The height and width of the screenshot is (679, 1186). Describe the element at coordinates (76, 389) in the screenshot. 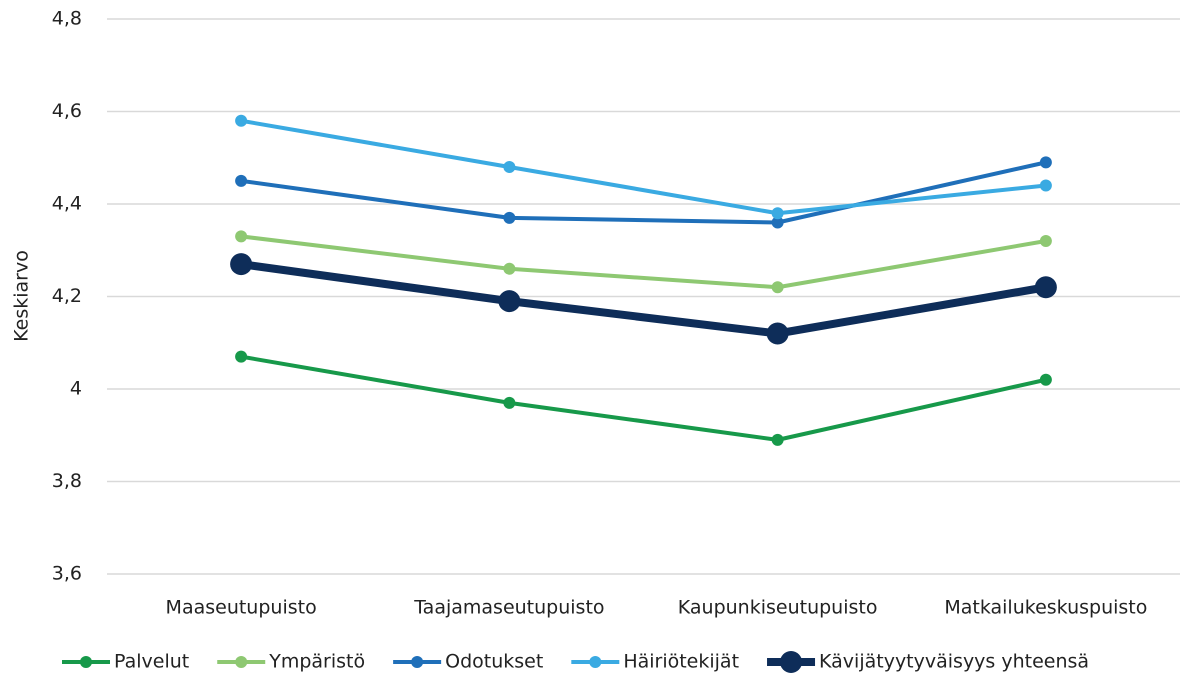

I see `y-tick-label: 4` at that location.